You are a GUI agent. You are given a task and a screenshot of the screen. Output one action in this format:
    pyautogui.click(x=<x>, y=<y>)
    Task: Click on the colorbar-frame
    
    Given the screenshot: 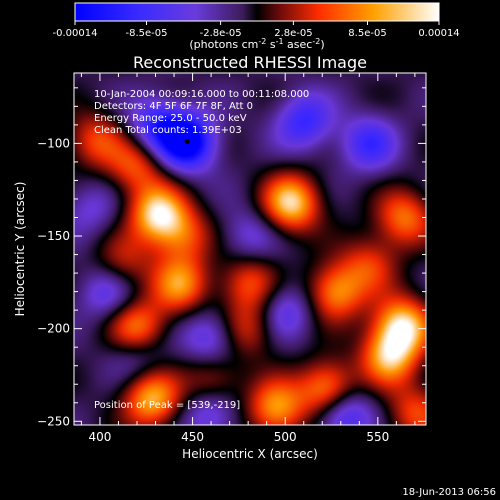 What is the action you would take?
    pyautogui.click(x=257, y=12)
    